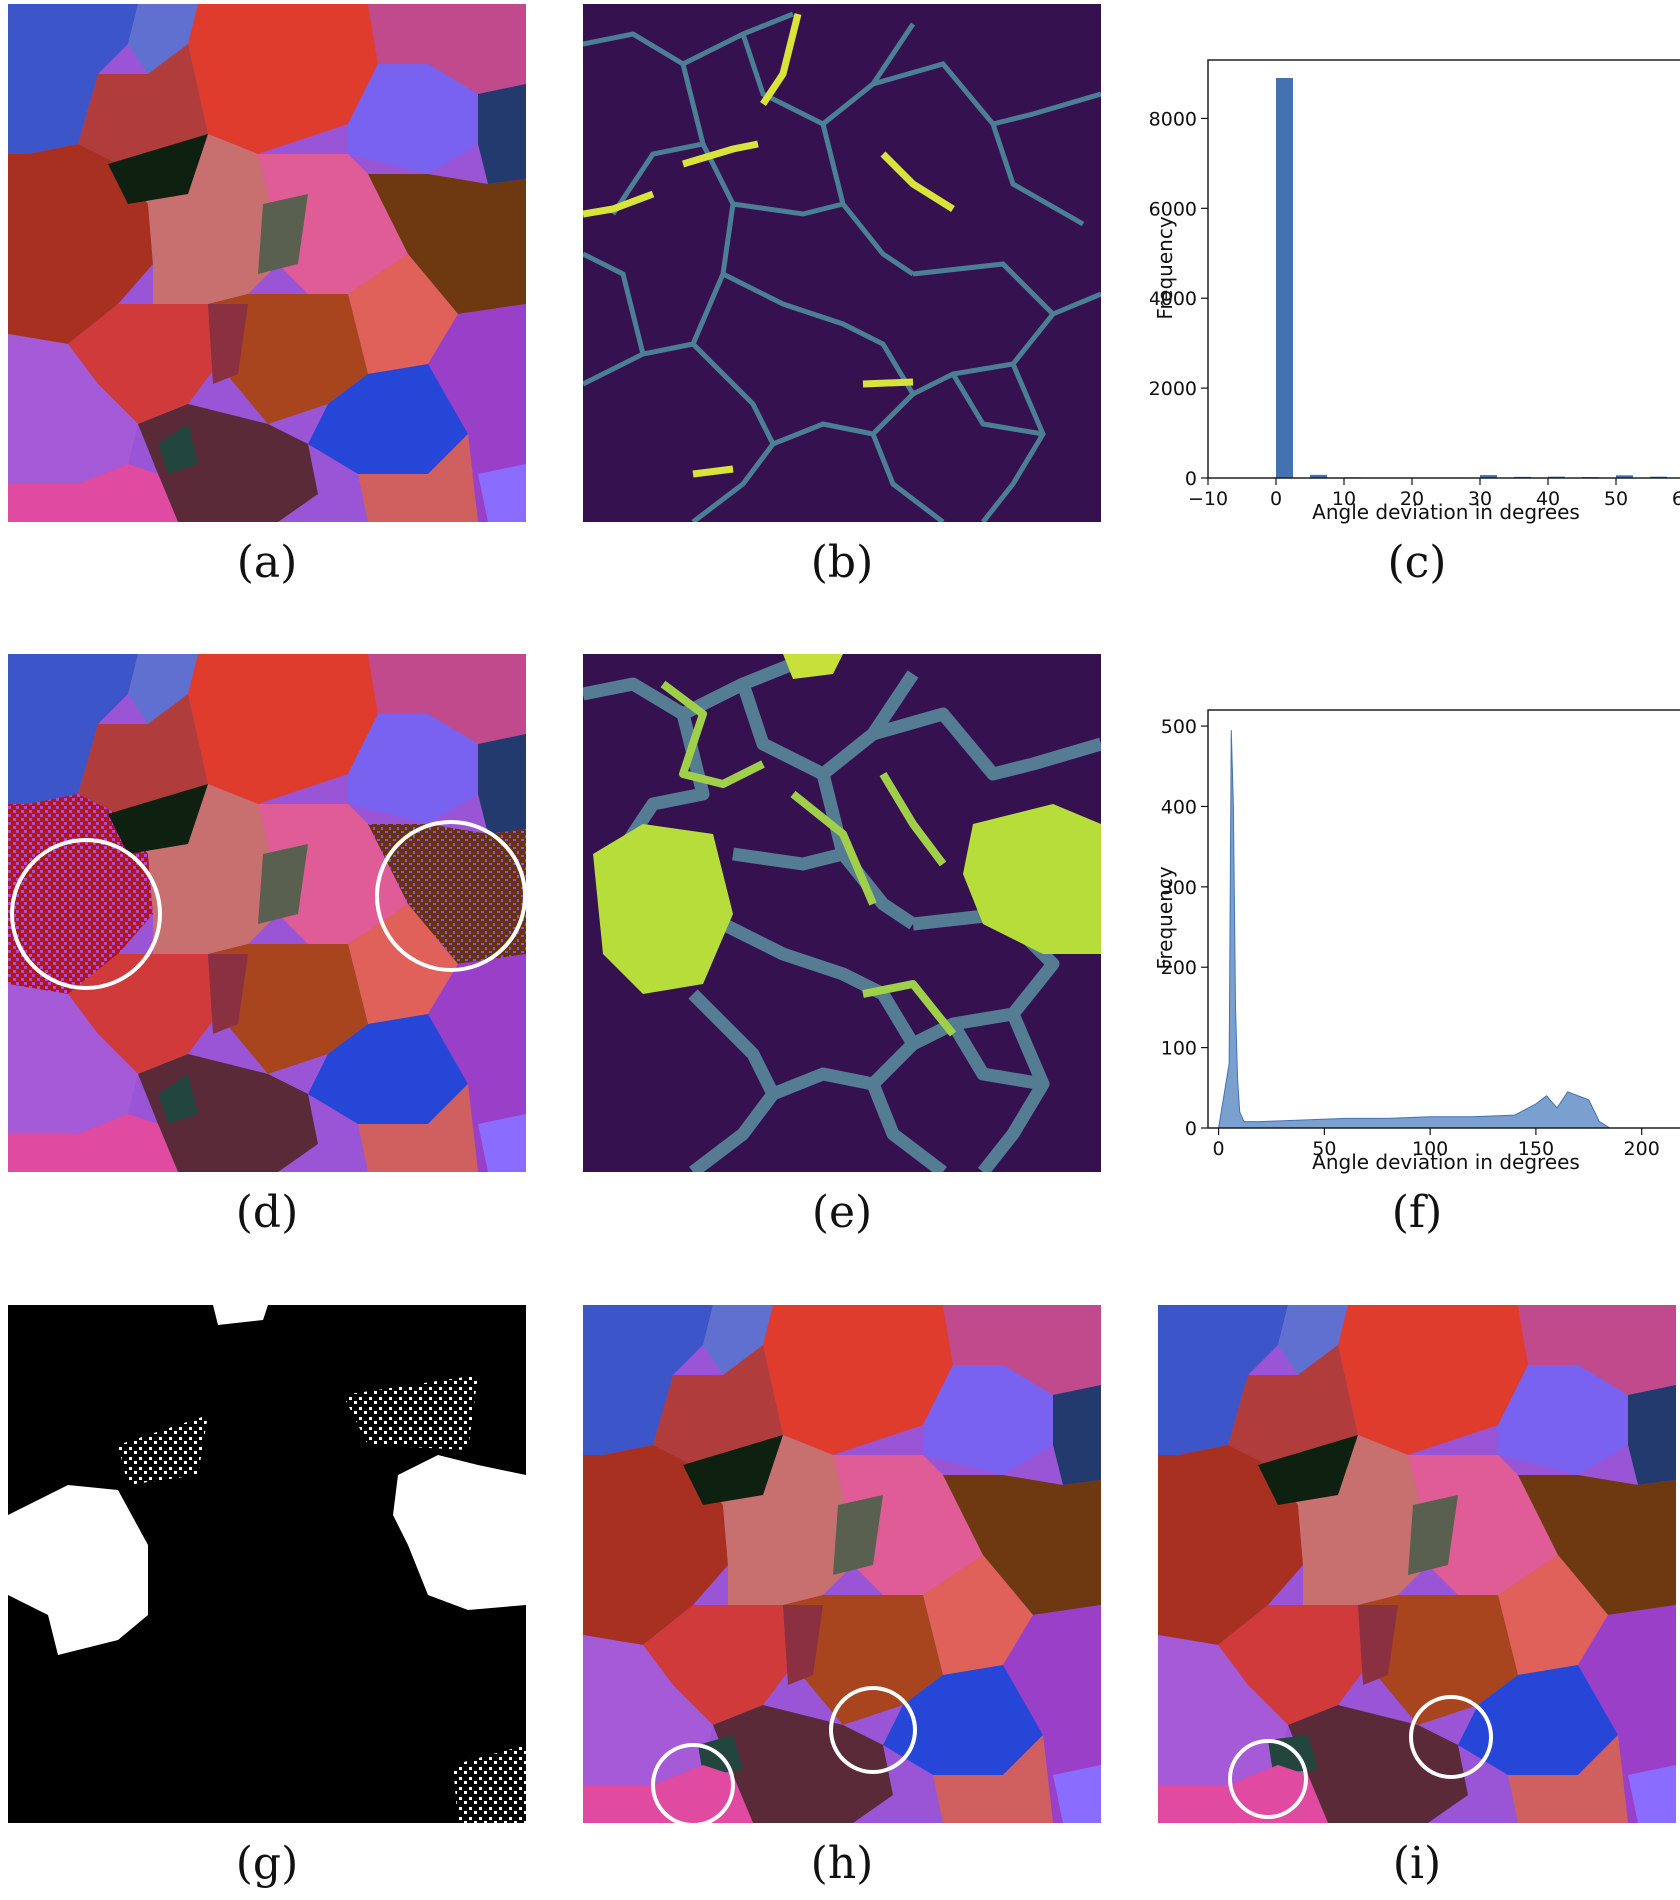  Describe the element at coordinates (1446, 1162) in the screenshot. I see `histogram-f-xlabel: Angle deviation in degrees` at that location.